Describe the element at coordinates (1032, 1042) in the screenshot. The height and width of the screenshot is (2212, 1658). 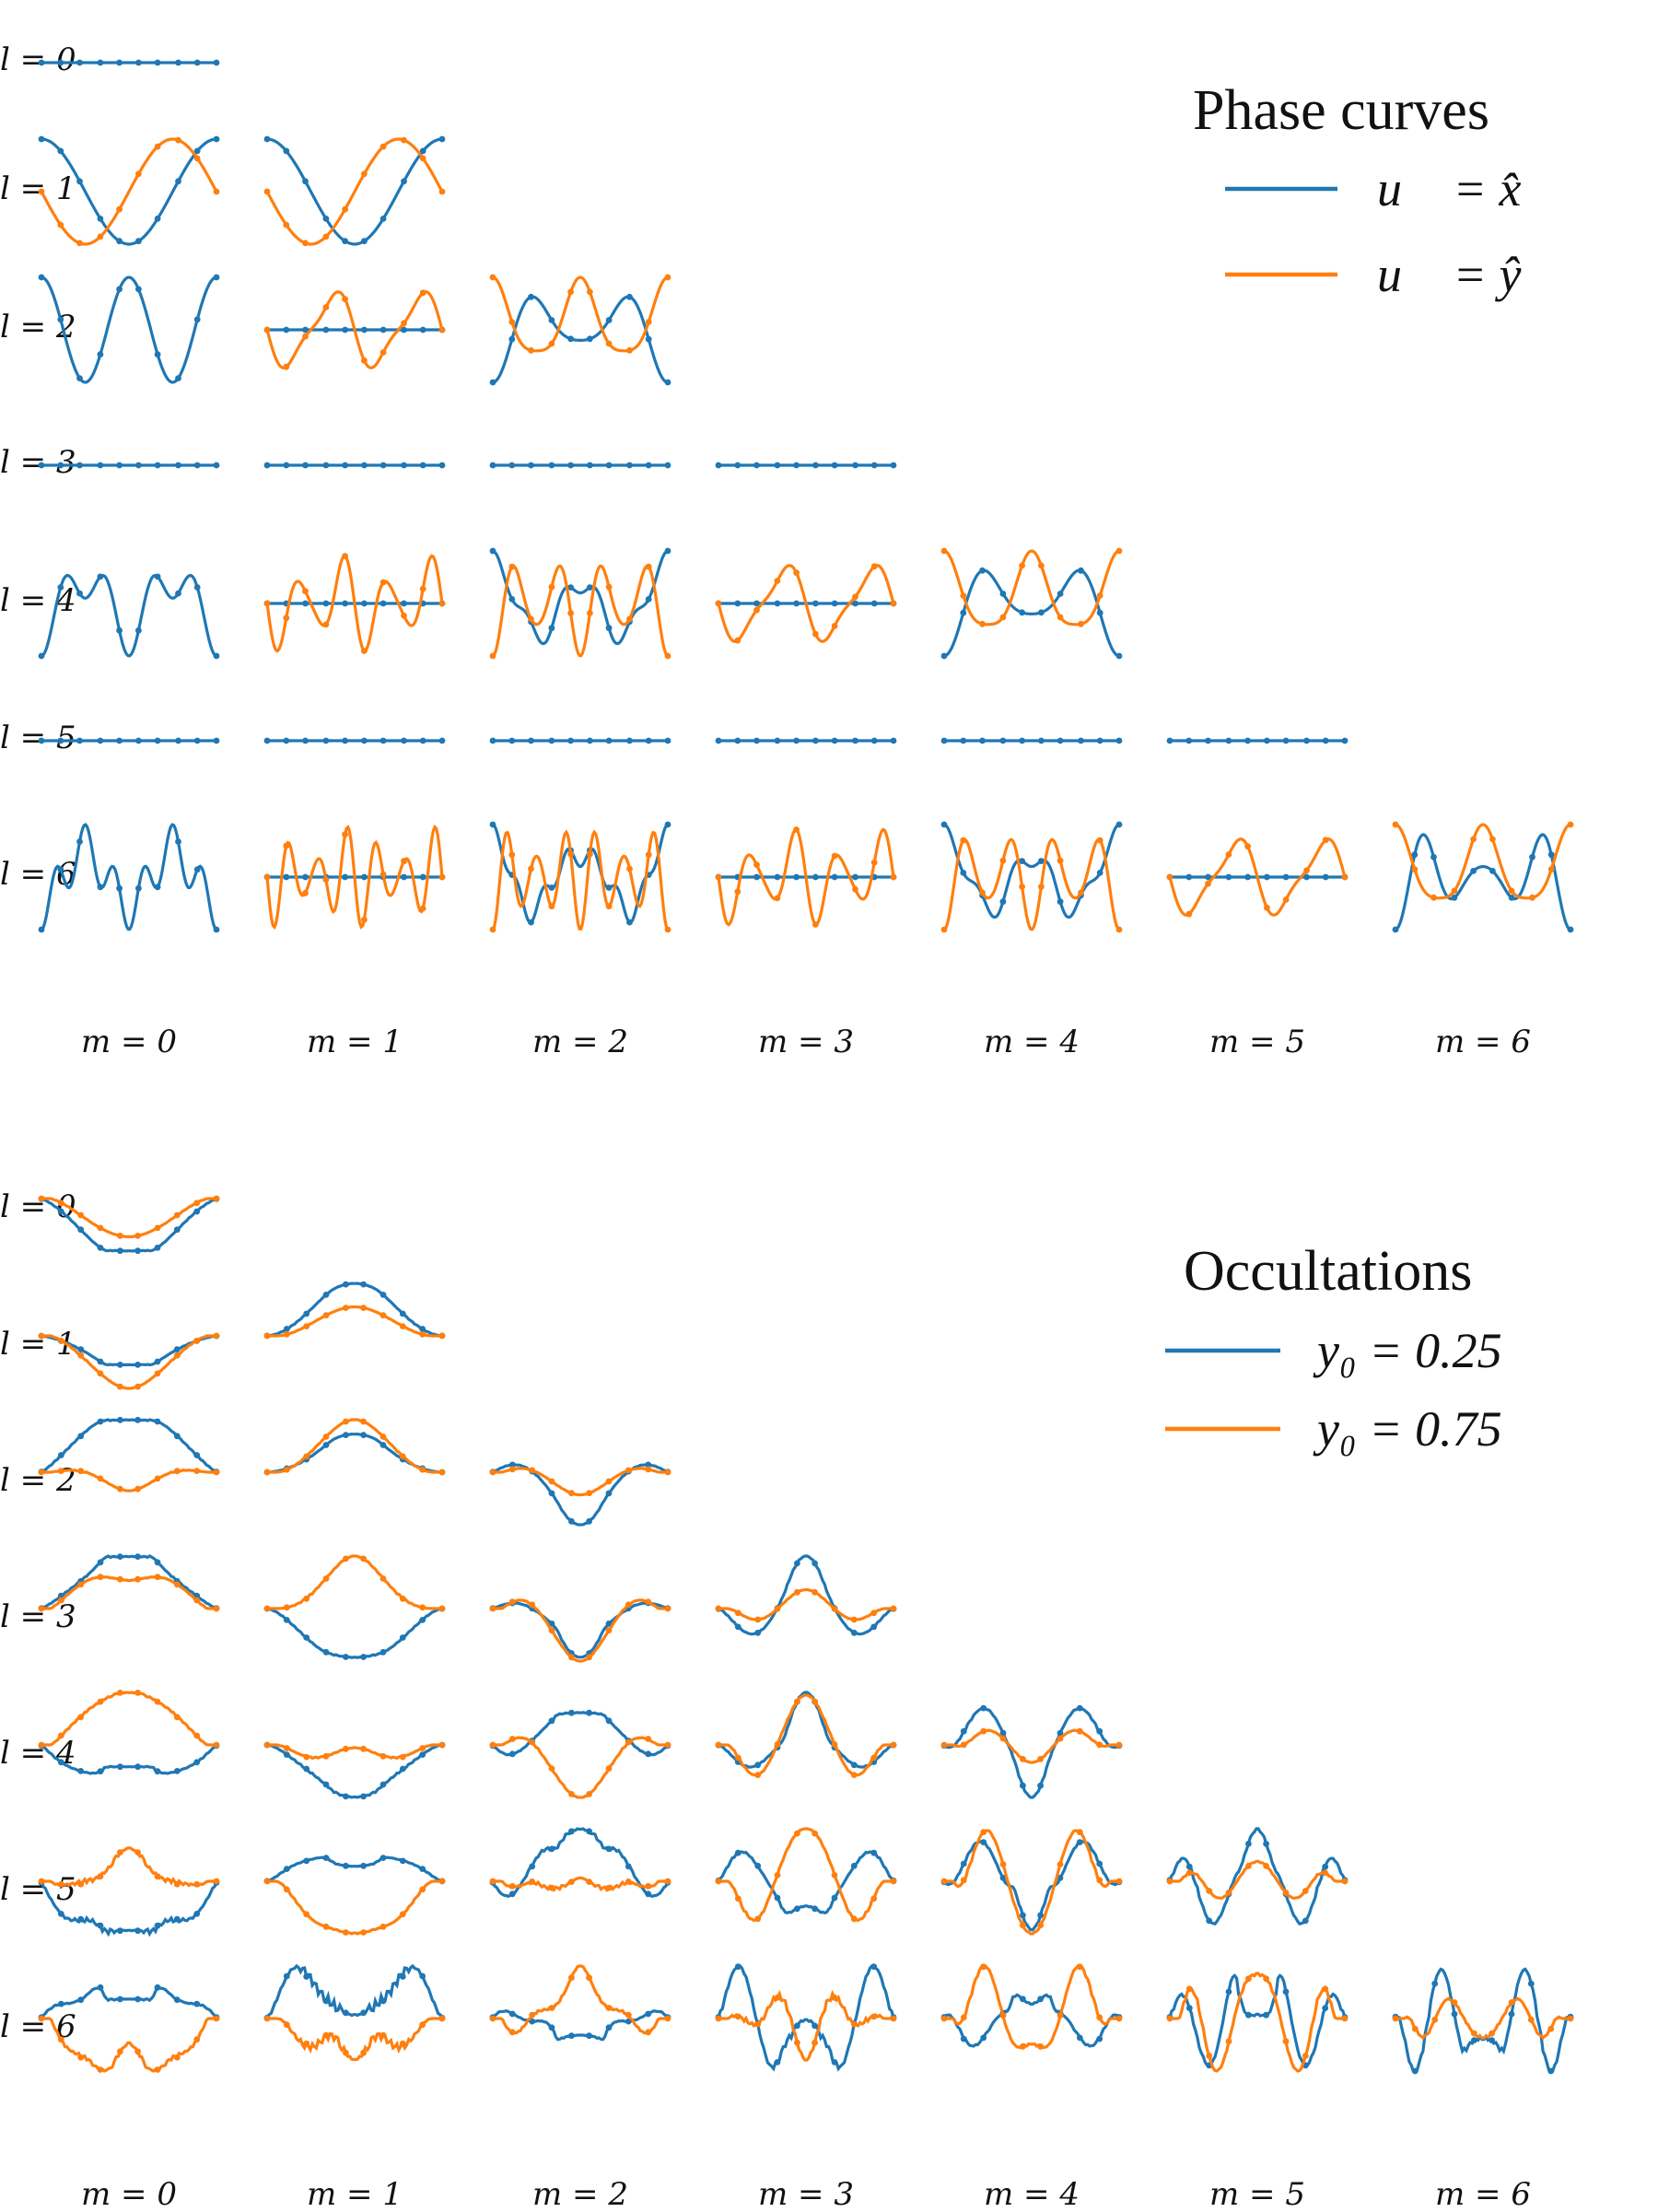
I see `col-label: m = 4` at that location.